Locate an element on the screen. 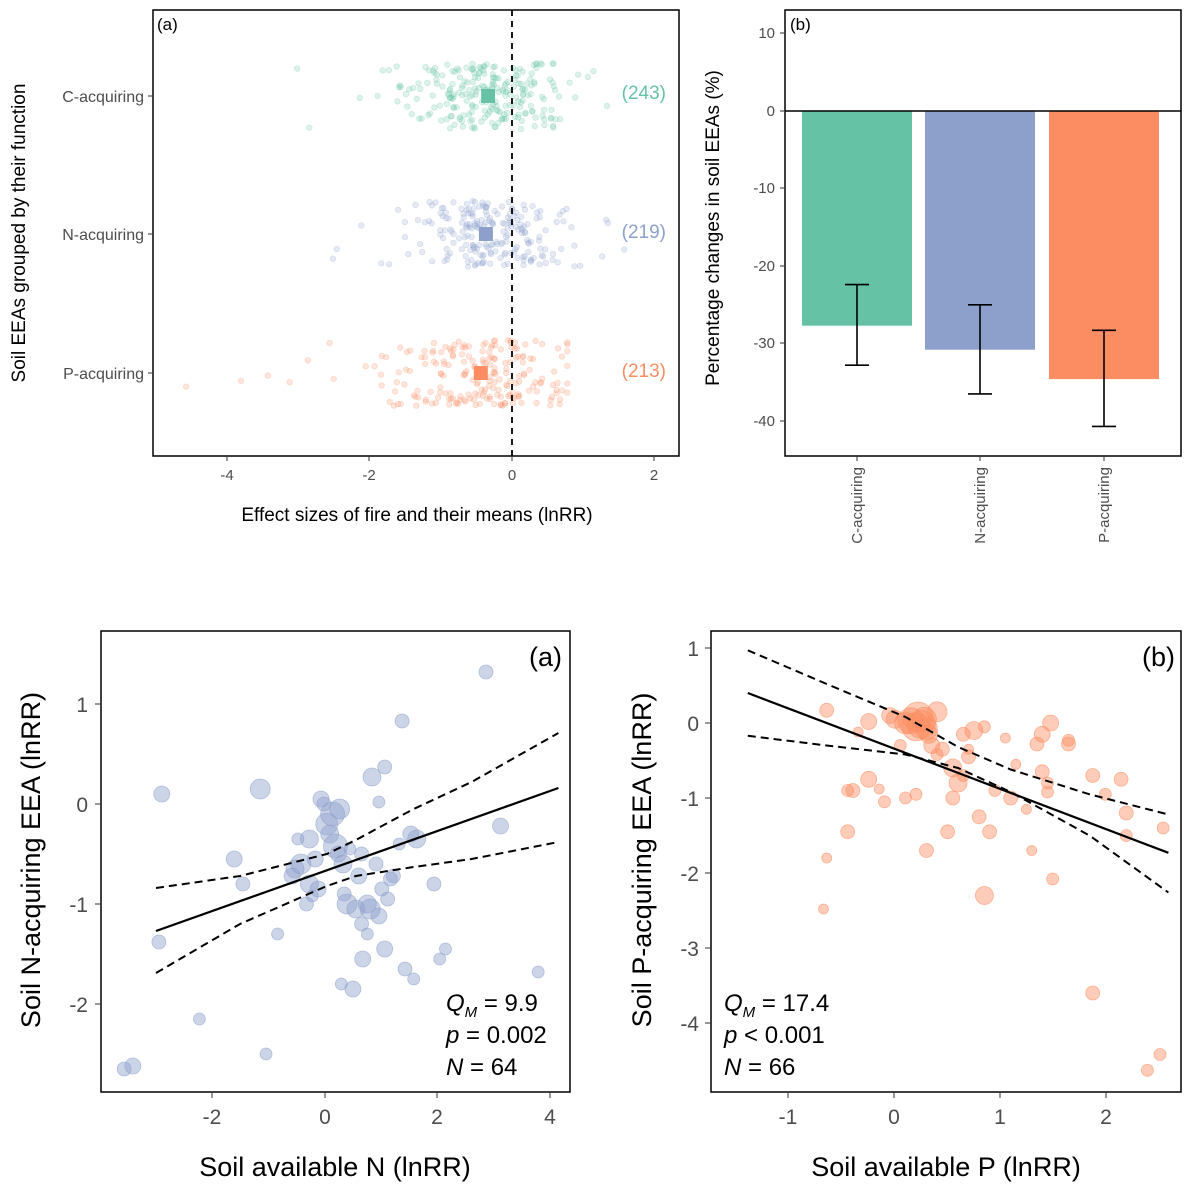 The height and width of the screenshot is (1200, 1196). bottom-b-xlabel: Soil available P (lnRR) is located at coordinates (946, 1167).